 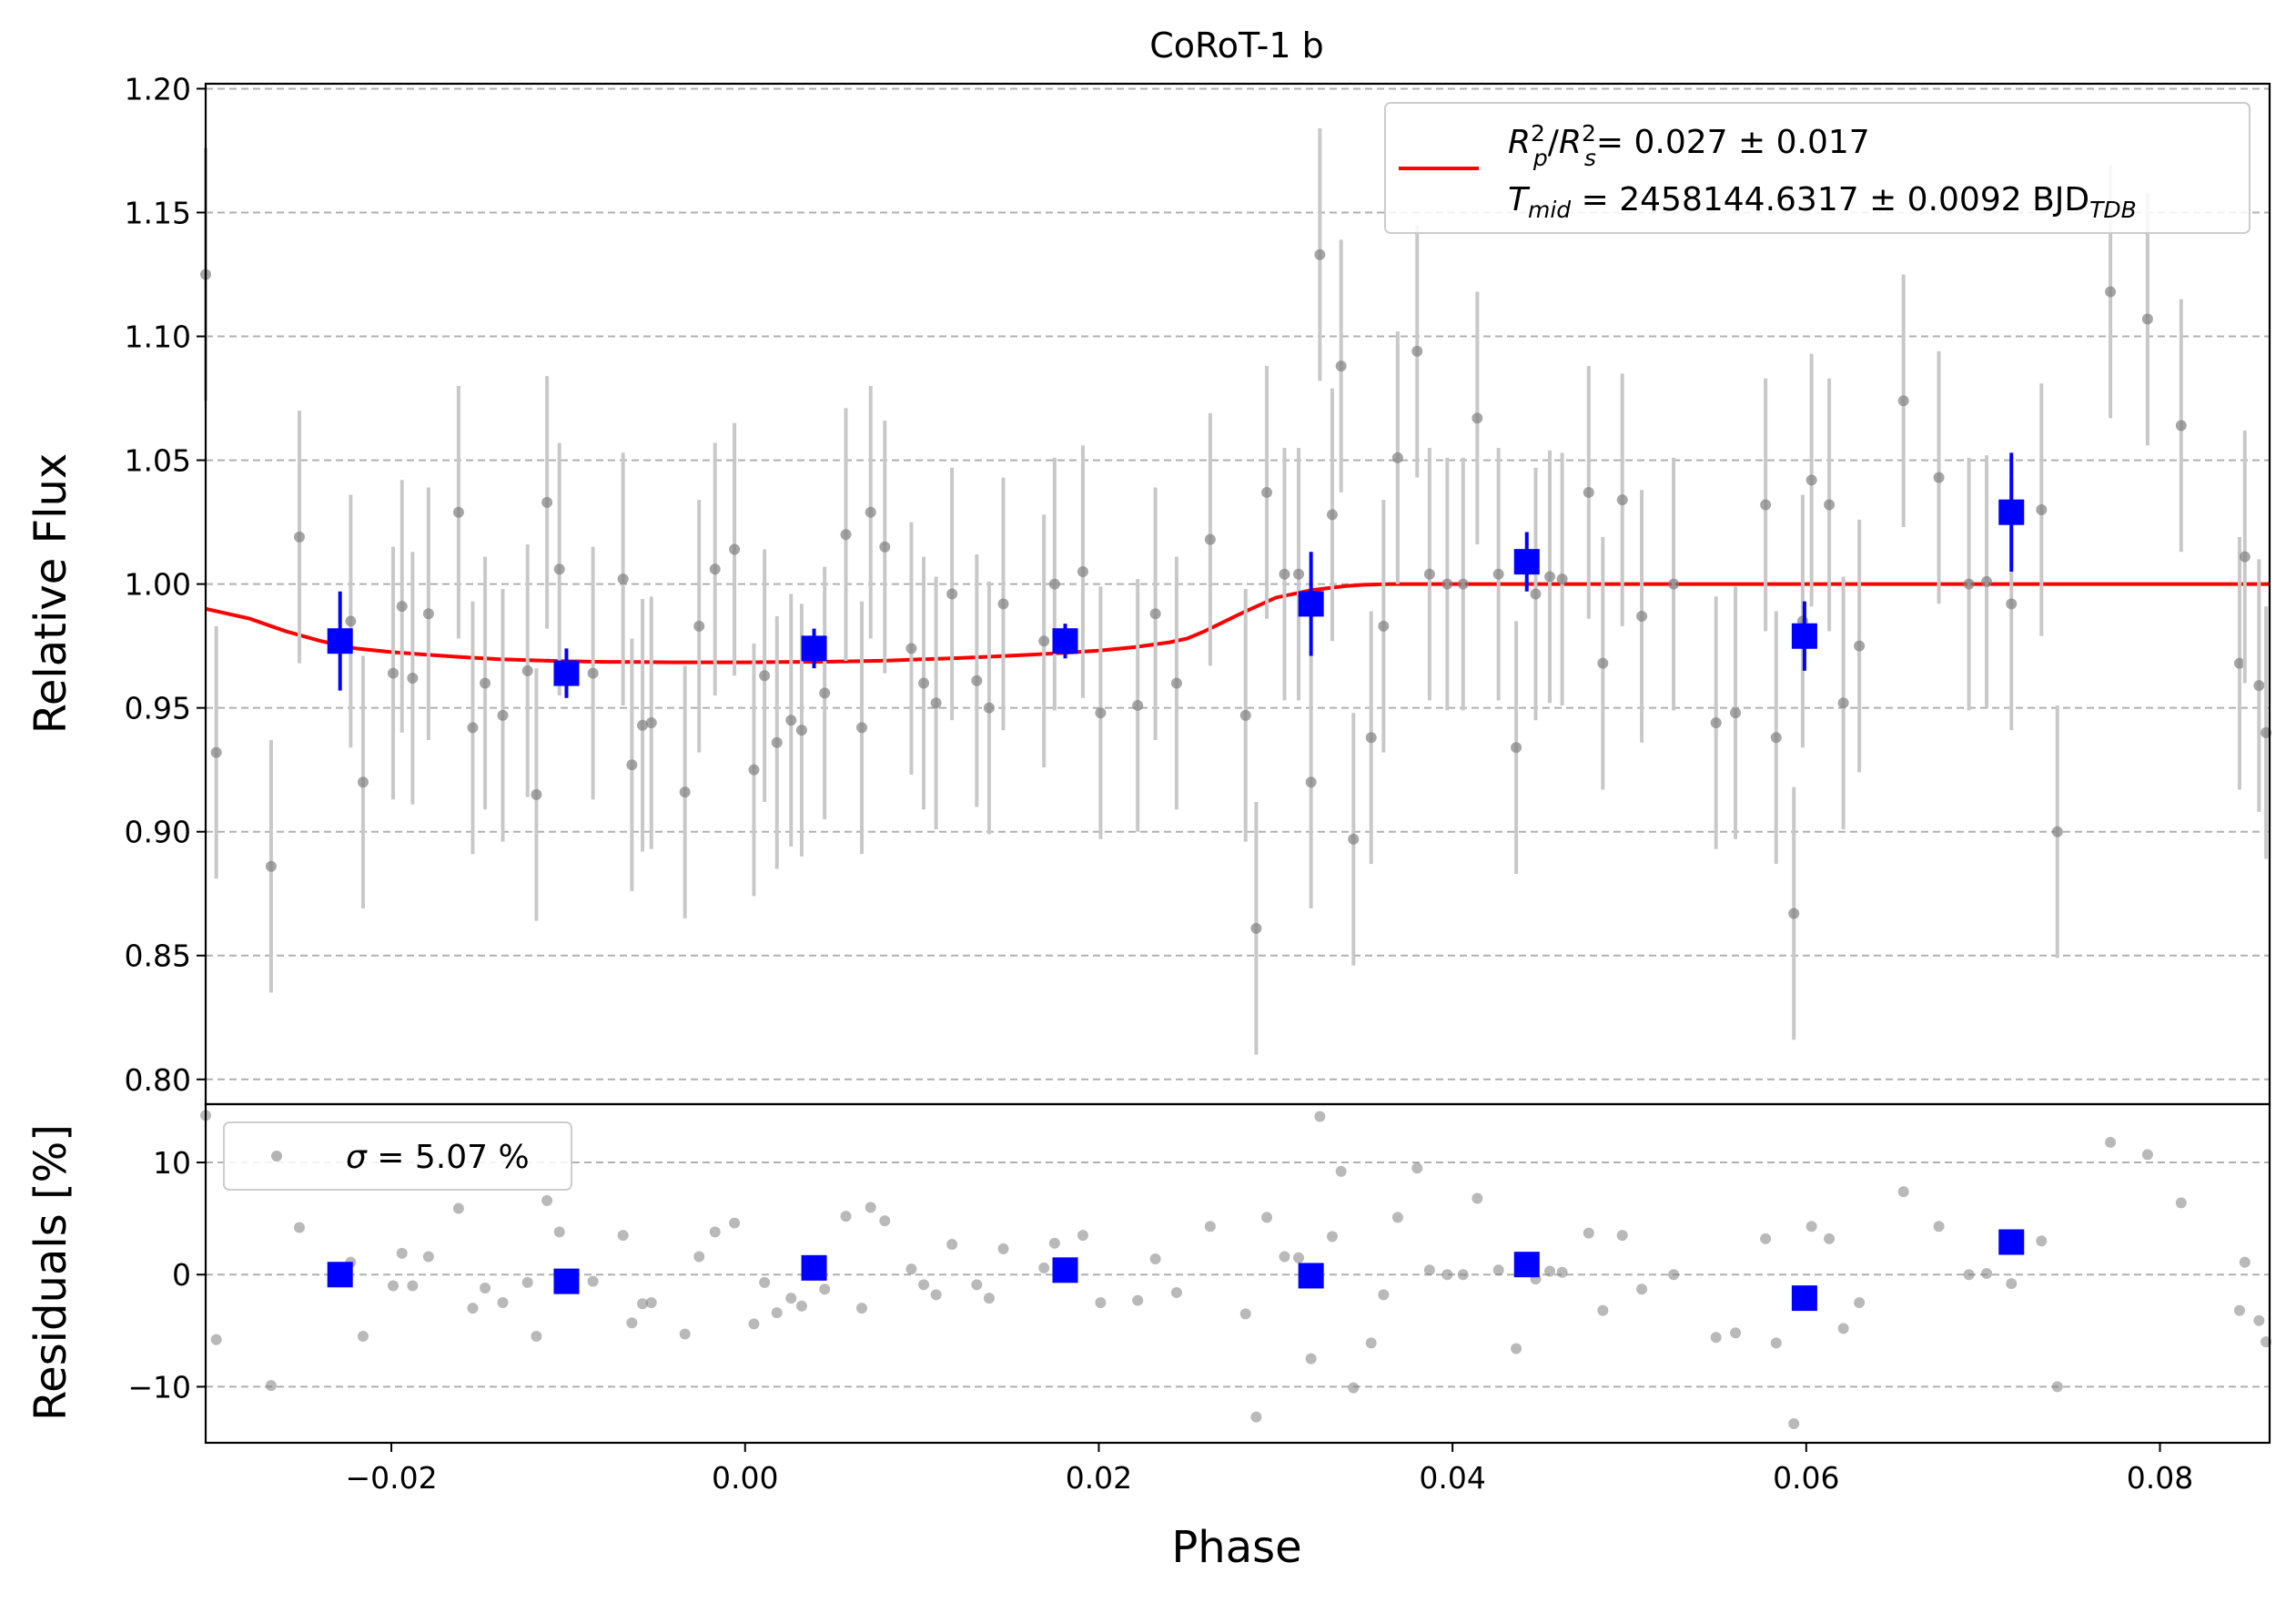 What do you see at coordinates (51, 1272) in the screenshot?
I see `residuals-y-label: Residuals [%]` at bounding box center [51, 1272].